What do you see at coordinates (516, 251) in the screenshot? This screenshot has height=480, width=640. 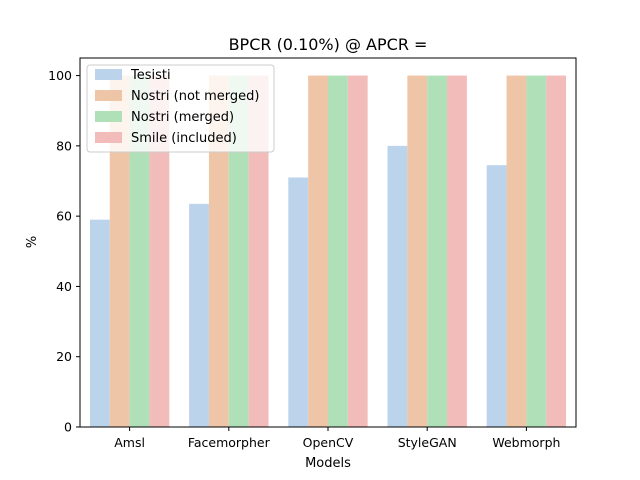 I see `bar-nostri-not-merged-webmorph` at bounding box center [516, 251].